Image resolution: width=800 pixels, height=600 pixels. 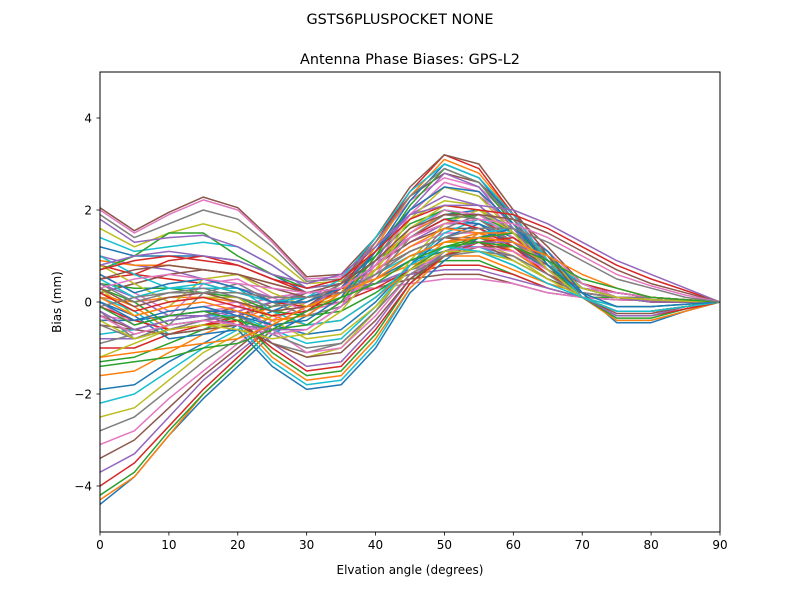 What do you see at coordinates (88, 118) in the screenshot?
I see `y-tick-label: 4` at bounding box center [88, 118].